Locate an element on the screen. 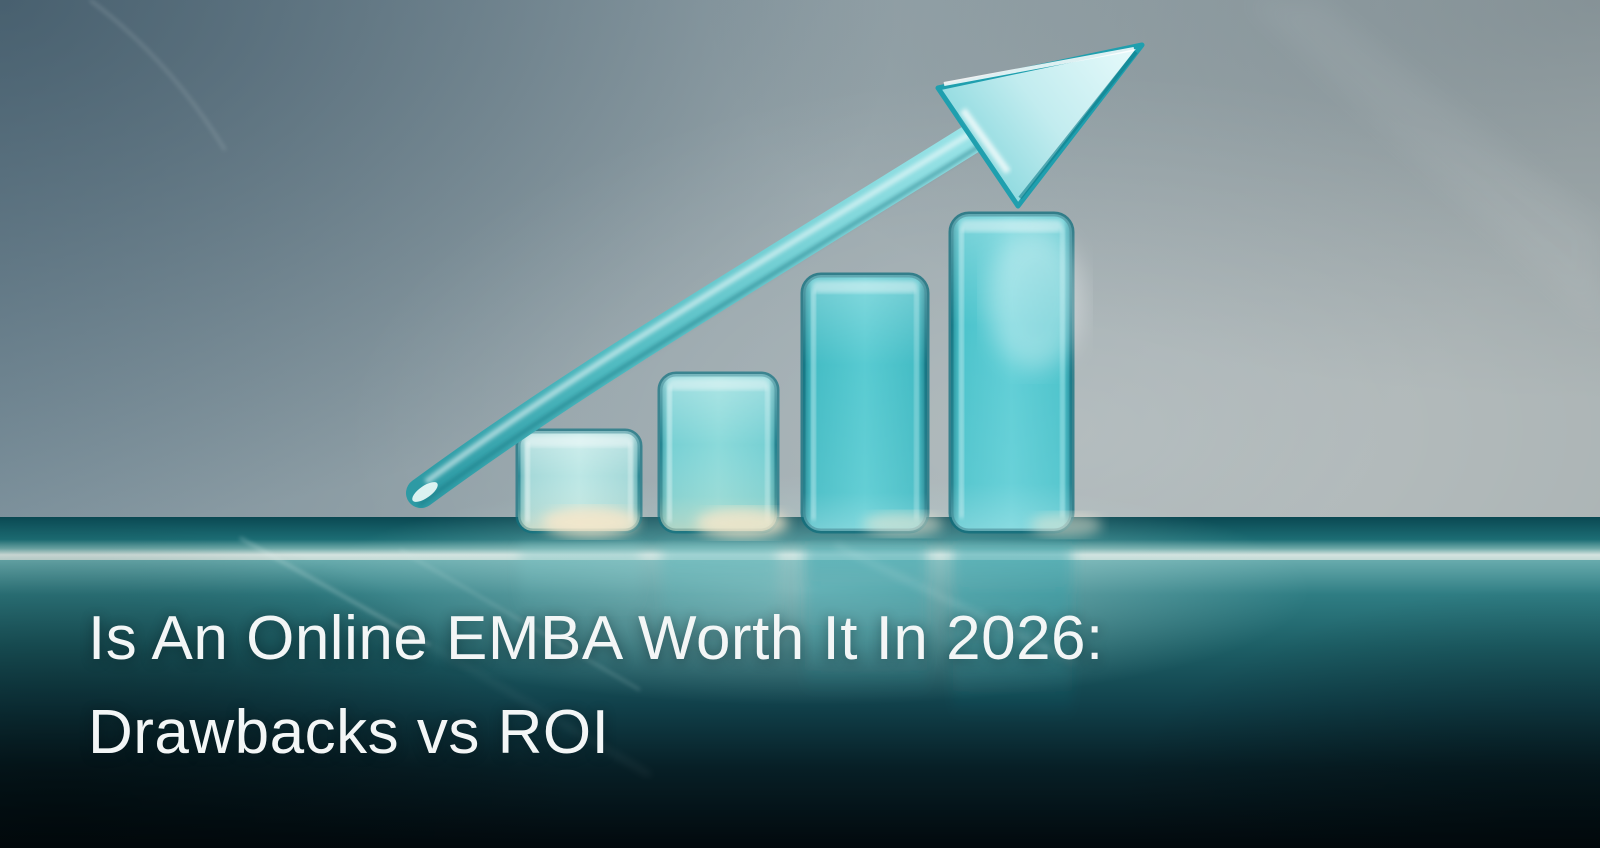 Image resolution: width=1600 pixels, height=848 pixels. floor-streaks is located at coordinates (657, 656).